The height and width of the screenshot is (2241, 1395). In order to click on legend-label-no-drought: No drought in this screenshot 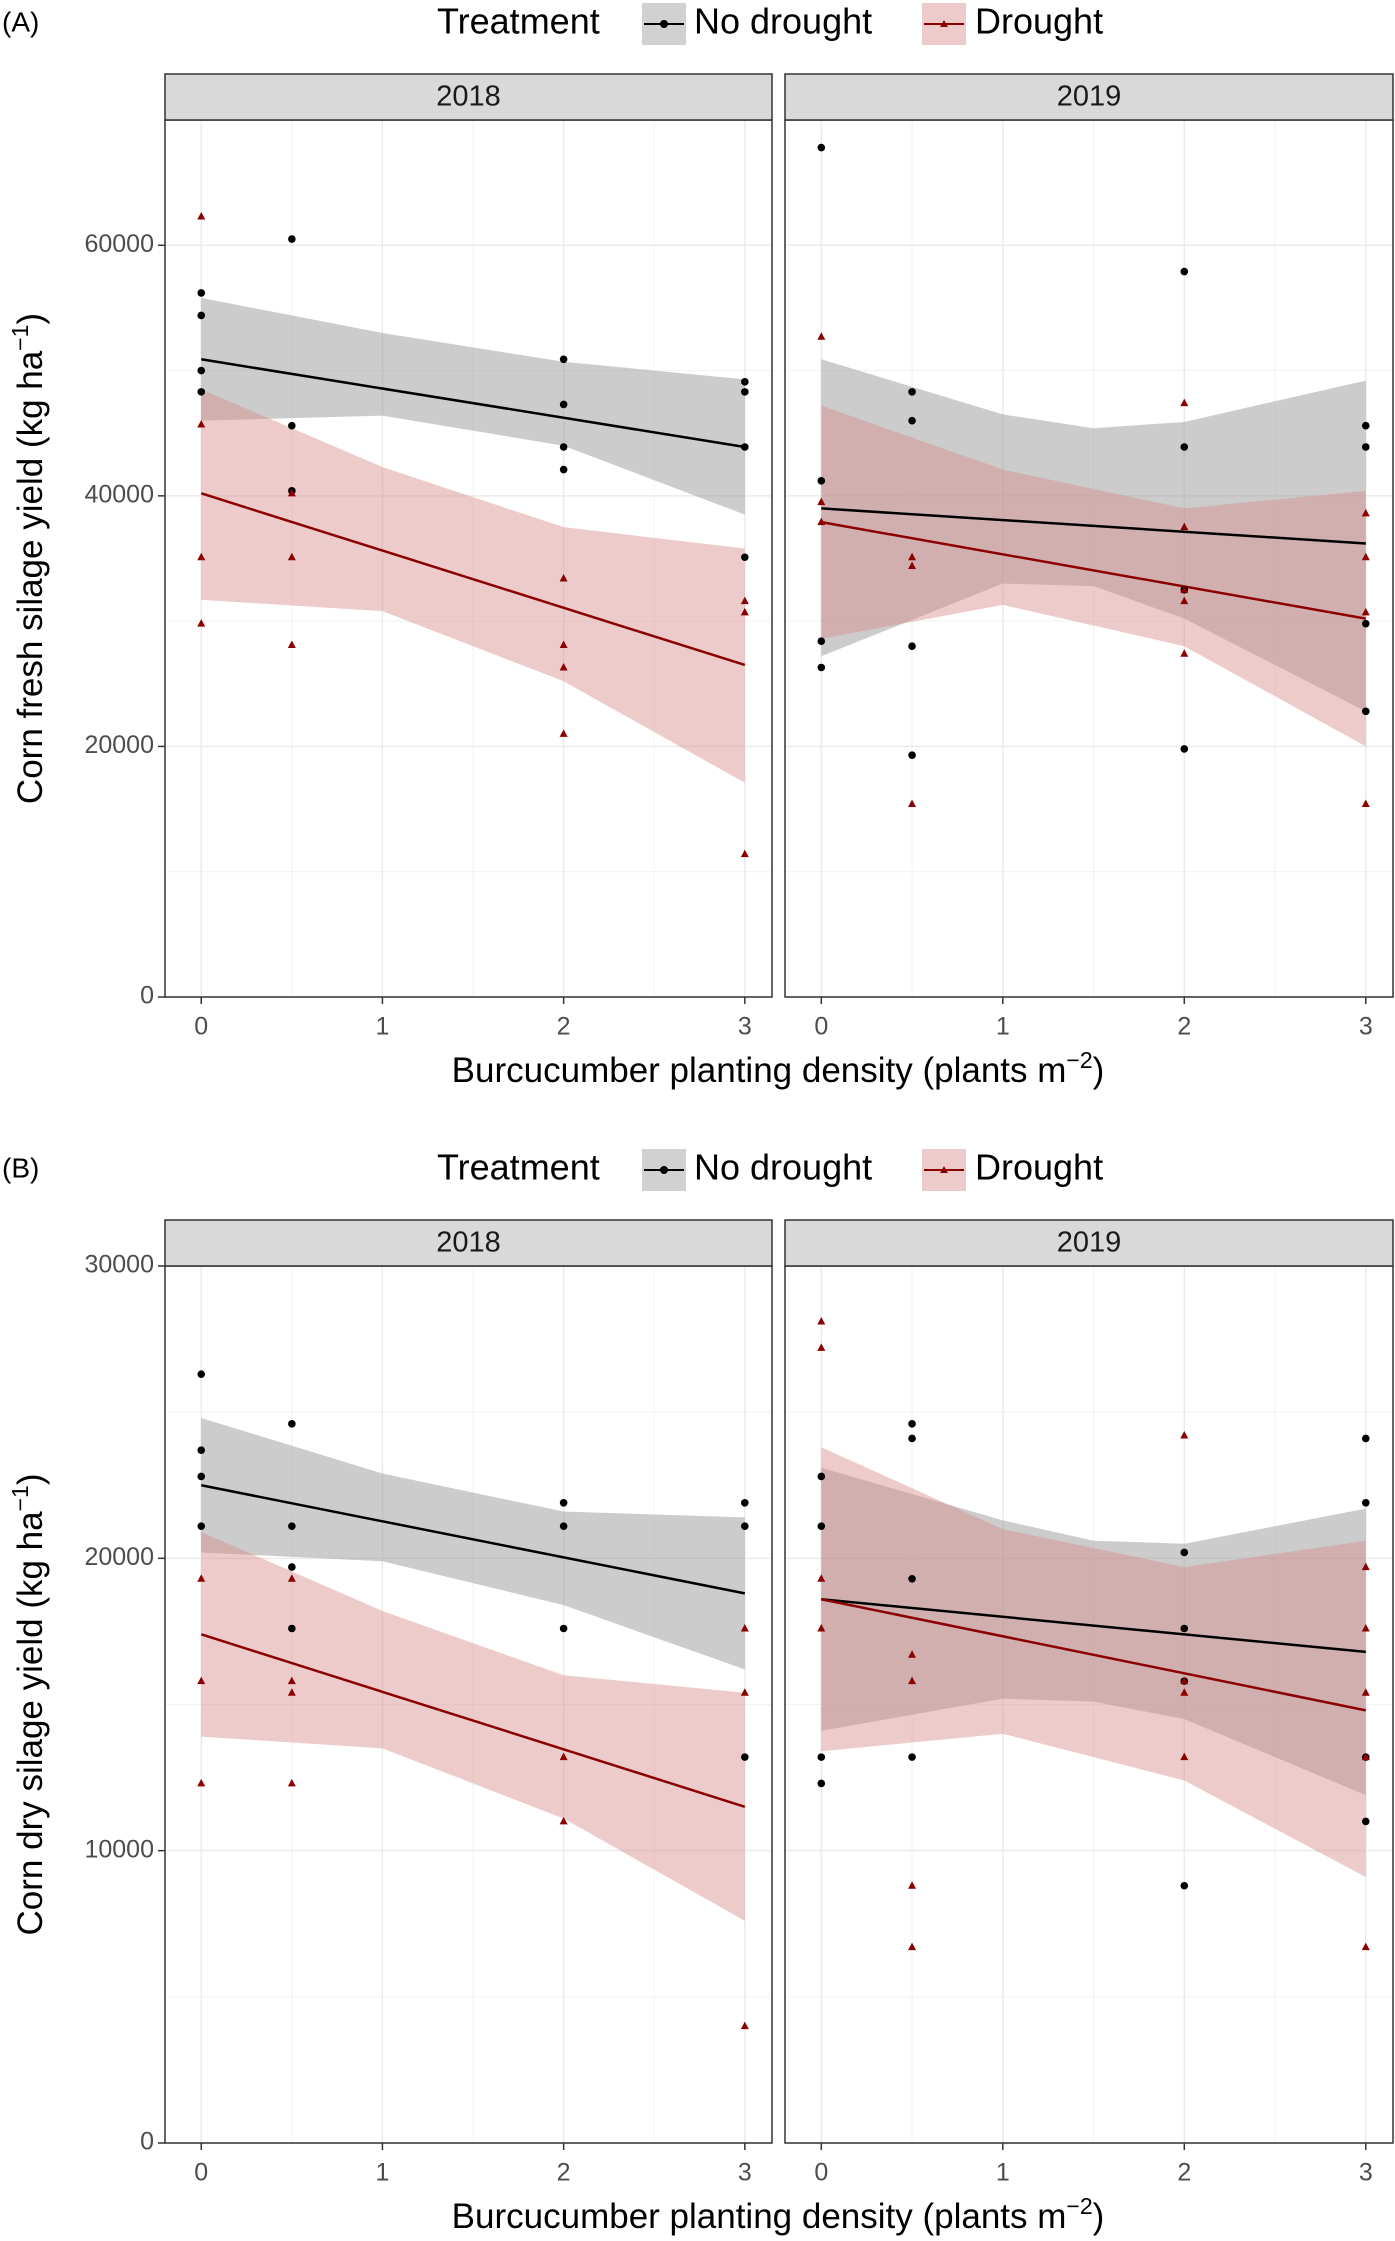, I will do `click(783, 21)`.